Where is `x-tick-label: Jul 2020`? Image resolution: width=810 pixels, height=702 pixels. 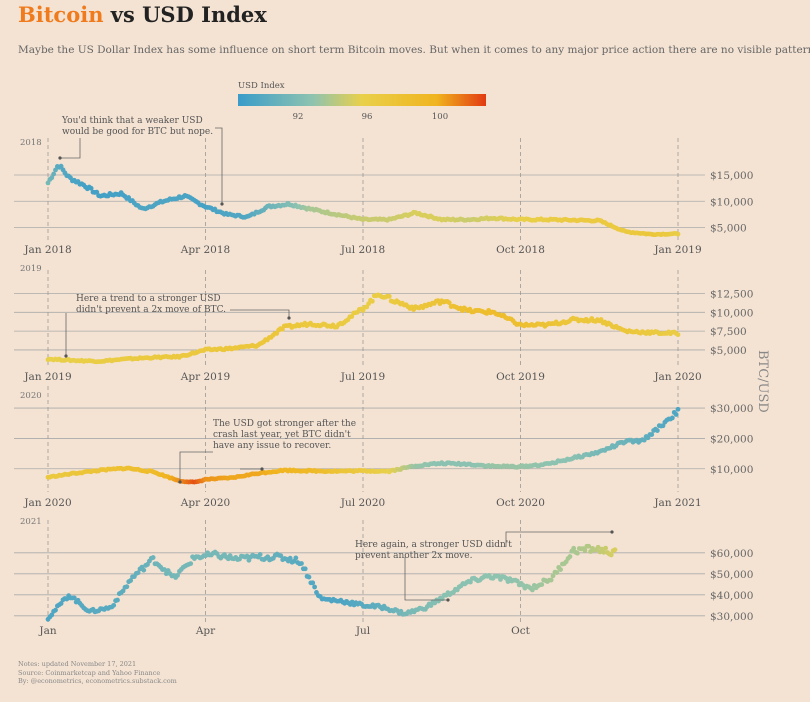
x-tick-label: Jul 2020 is located at coordinates (362, 503).